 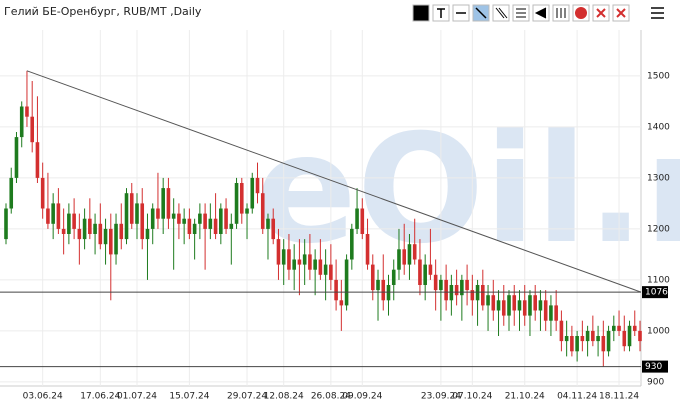 I want to click on x-tick-label: 26.08.24, so click(x=331, y=397).